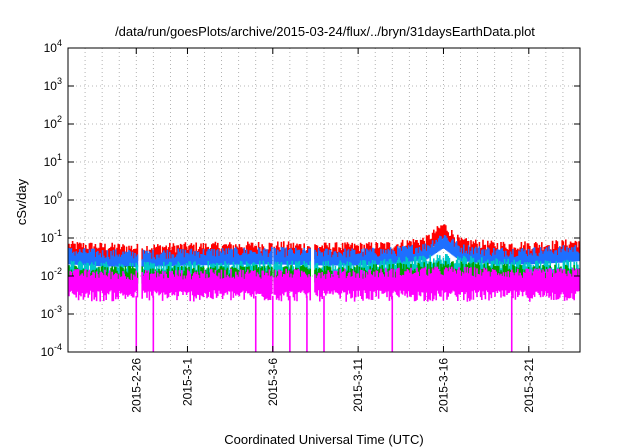  Describe the element at coordinates (443, 385) in the screenshot. I see `x-tick-label: 2015-3-16` at that location.